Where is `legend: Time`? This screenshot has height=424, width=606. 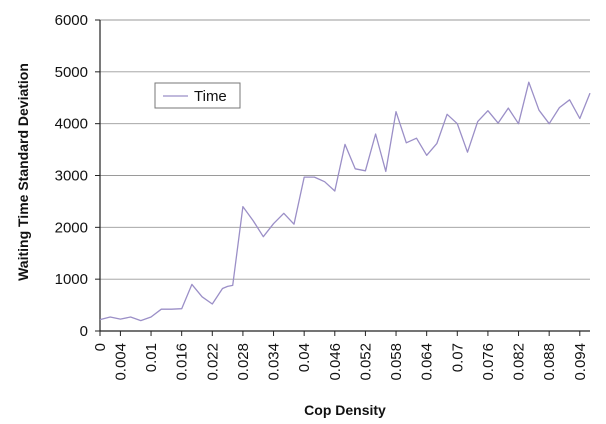 legend: Time is located at coordinates (197, 95).